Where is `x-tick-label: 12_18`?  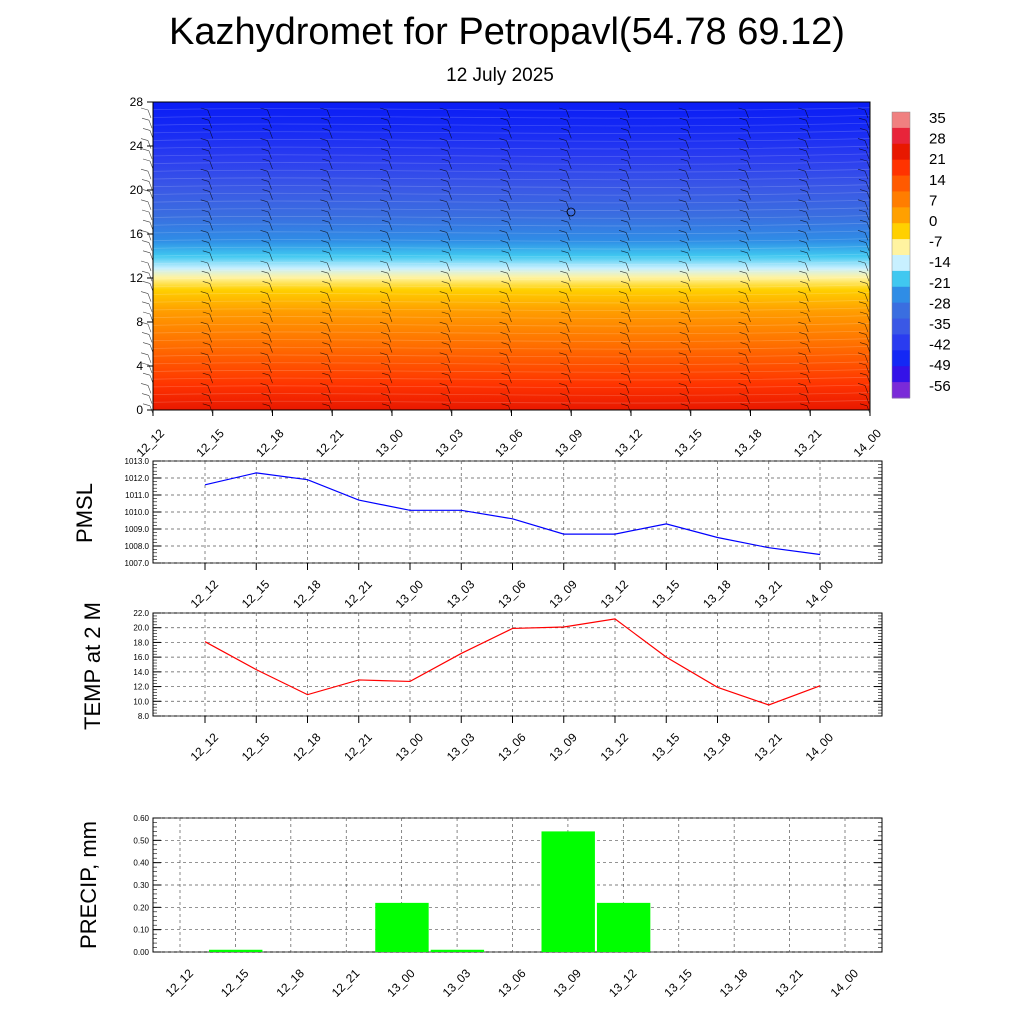 x-tick-label: 12_18 is located at coordinates (307, 747).